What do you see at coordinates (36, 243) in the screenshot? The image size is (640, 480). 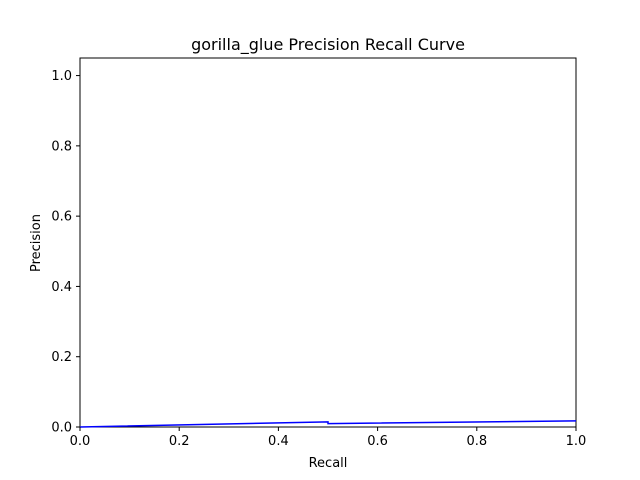 I see `y-axis-label: Precision` at bounding box center [36, 243].